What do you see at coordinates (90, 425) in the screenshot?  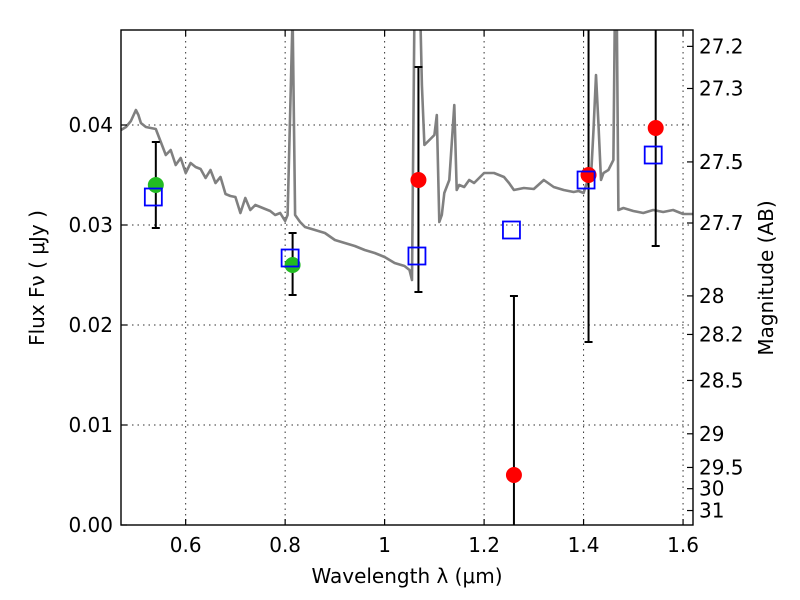 I see `y-tick-label: 0.01` at bounding box center [90, 425].